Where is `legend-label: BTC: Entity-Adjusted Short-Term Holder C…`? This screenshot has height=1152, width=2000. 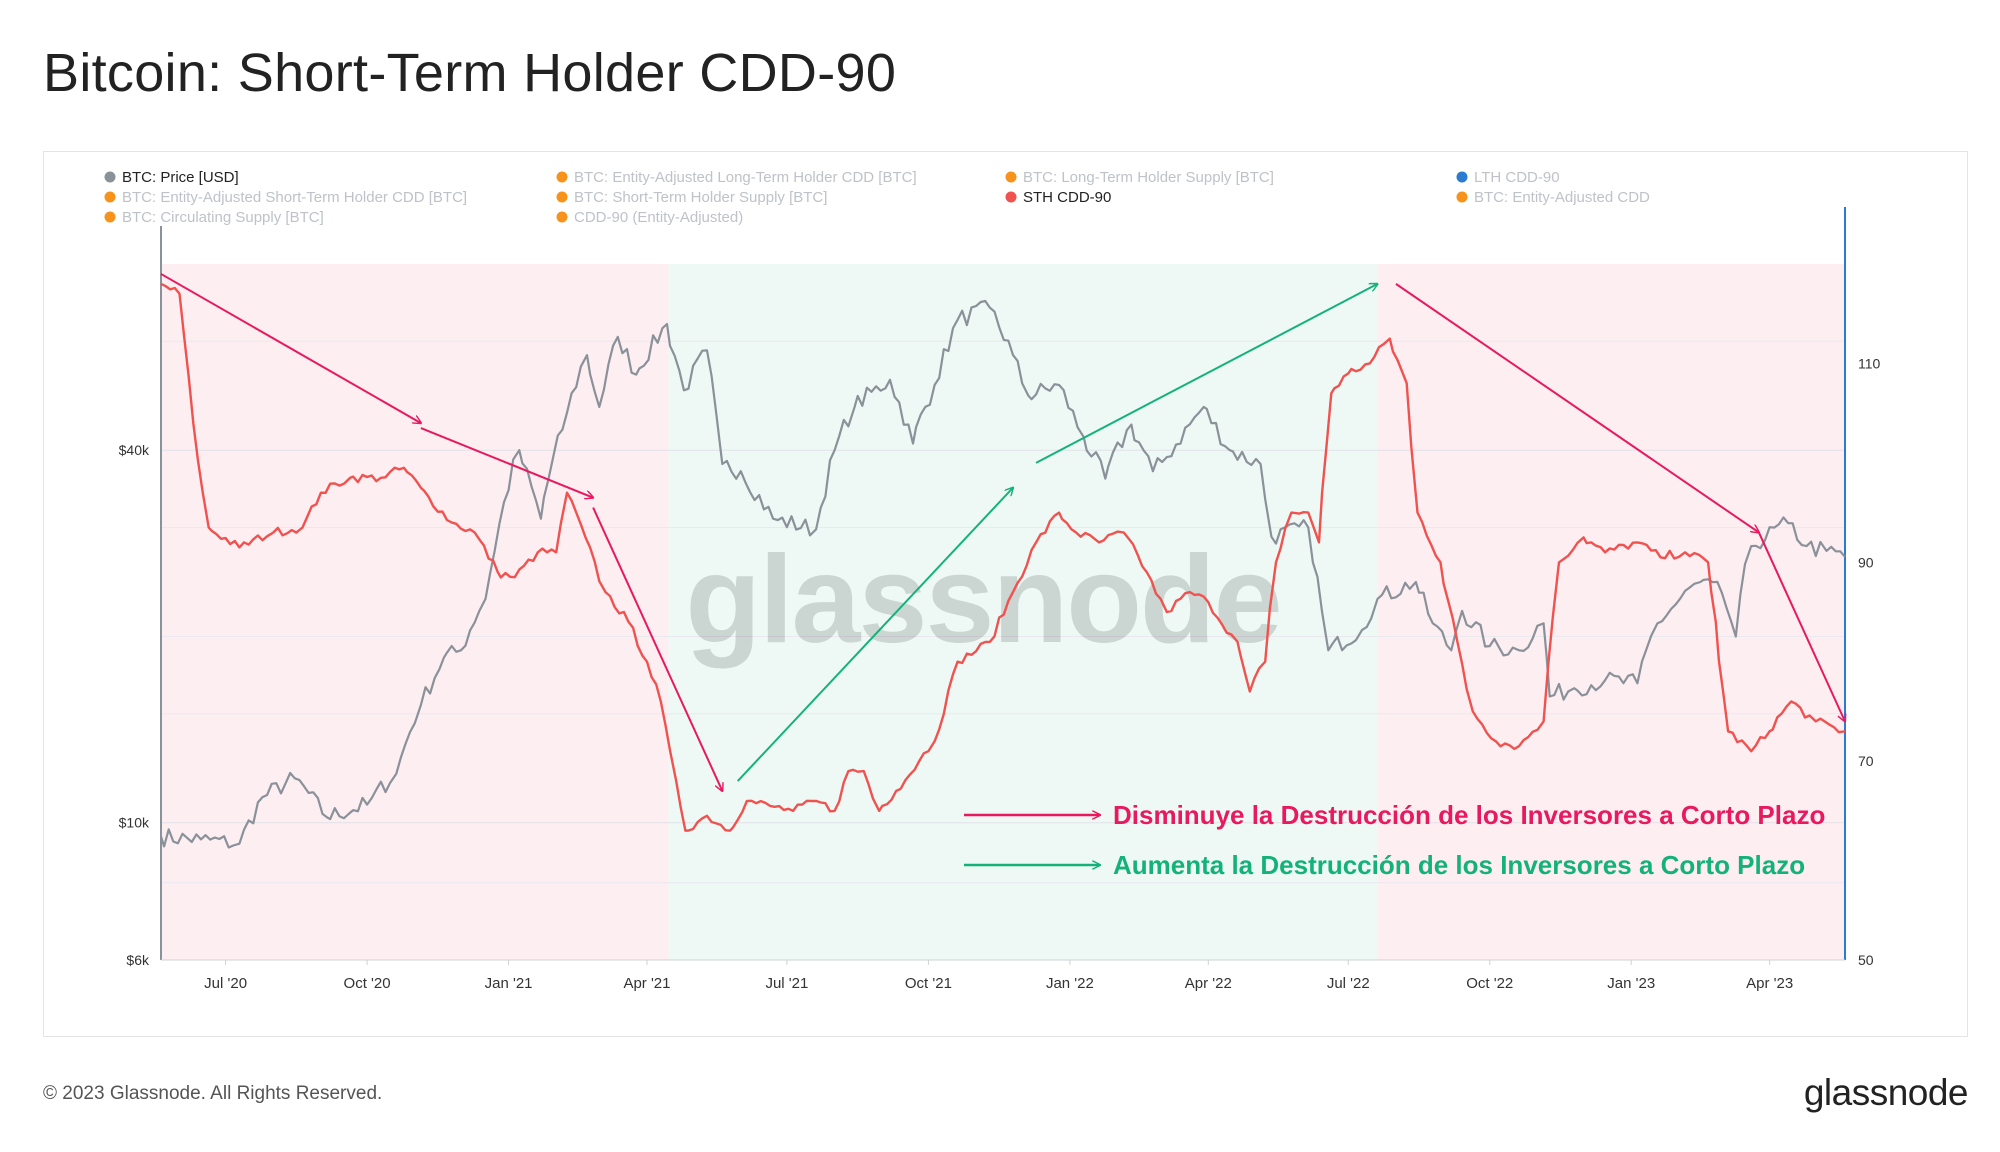
legend-label: BTC: Entity-Adjusted Short-Term Holder C… is located at coordinates (294, 197).